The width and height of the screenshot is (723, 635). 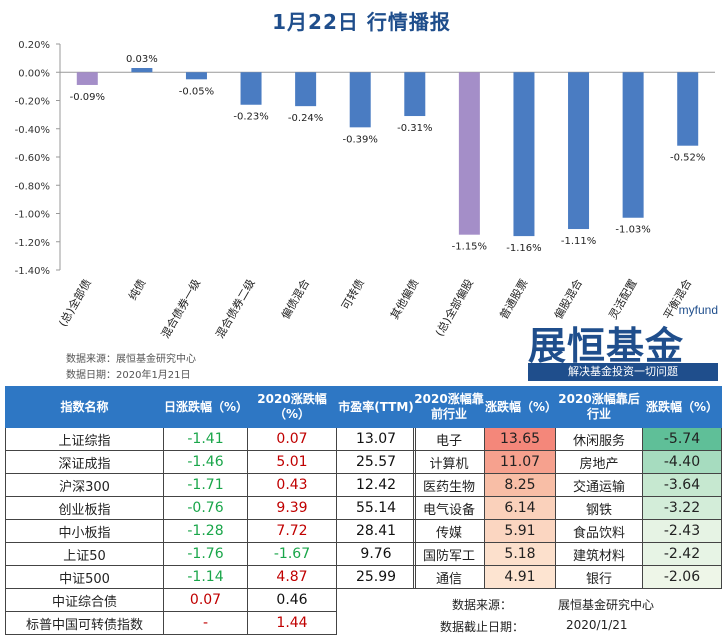 I want to click on ytd-change-cell: 9.39, so click(x=292, y=508).